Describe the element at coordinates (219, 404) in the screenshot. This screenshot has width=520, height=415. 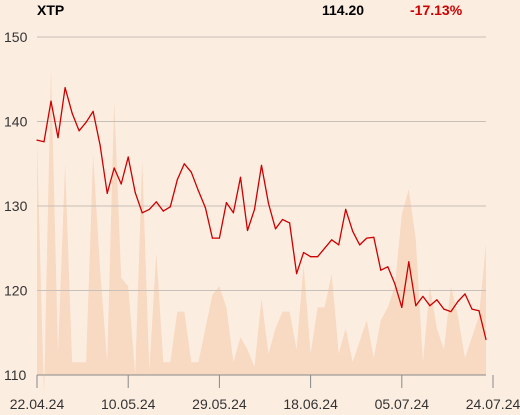
I see `x-tick-label: 29.05.24` at that location.